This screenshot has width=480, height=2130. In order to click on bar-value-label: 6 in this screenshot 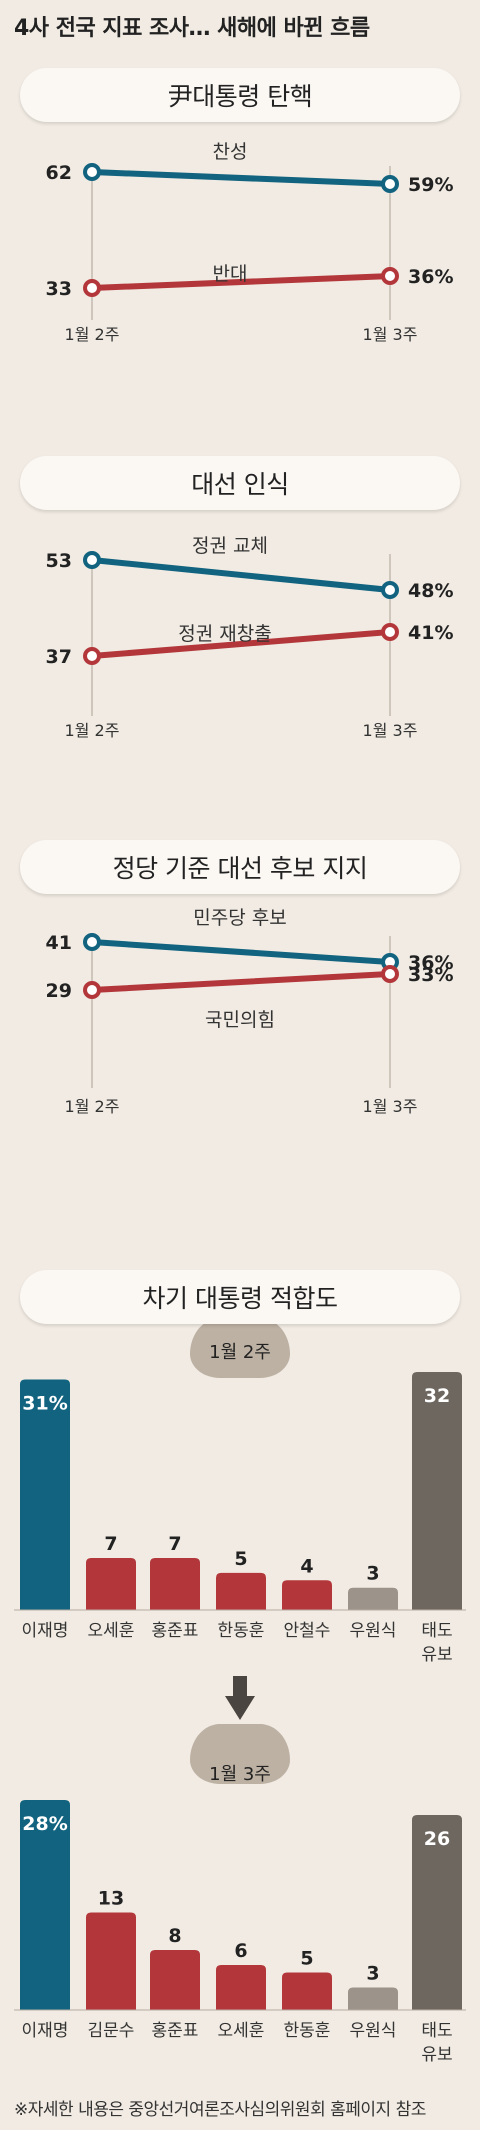, I will do `click(240, 1951)`.